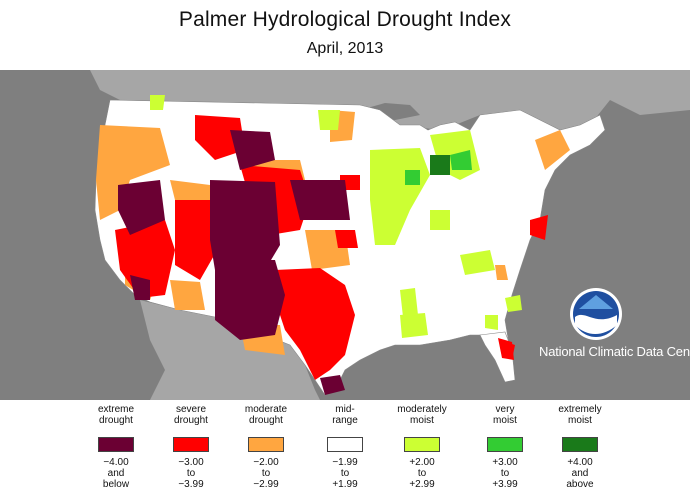  I want to click on legend-label: very moist, so click(505, 417).